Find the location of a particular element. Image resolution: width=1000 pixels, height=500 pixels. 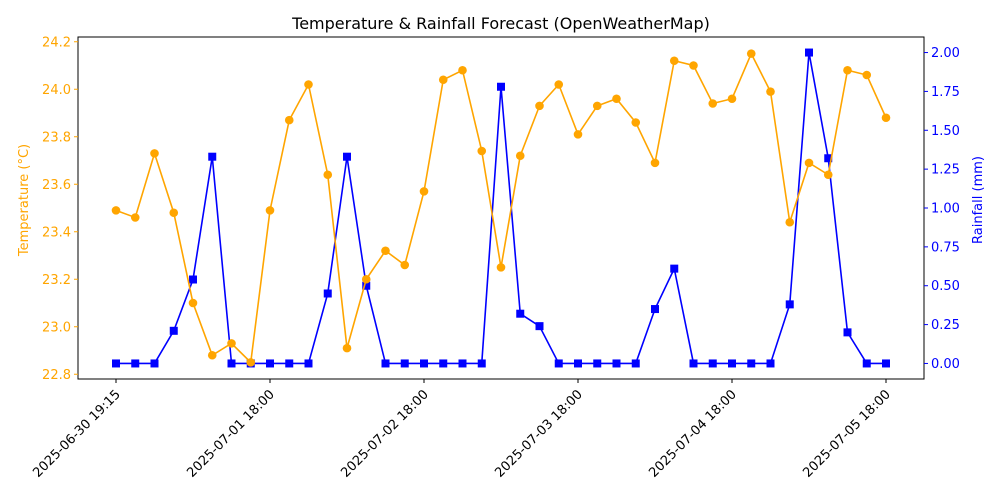

x-tick-label: 2025-06-30 19:15 is located at coordinates (76, 433).